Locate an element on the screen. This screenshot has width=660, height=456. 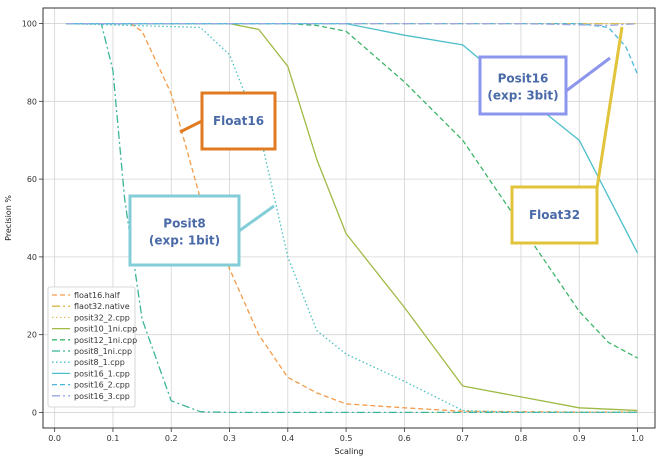
legend-label: posit10_1ni.cpp is located at coordinates (105, 329).